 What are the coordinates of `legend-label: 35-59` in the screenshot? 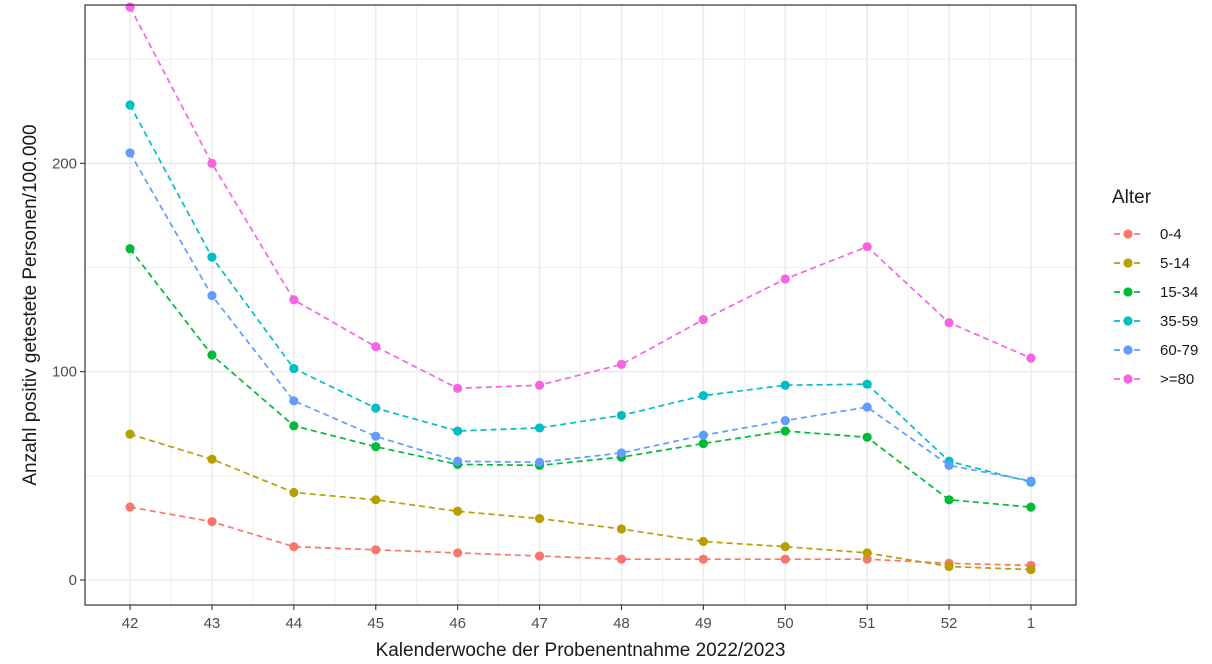 It's located at (1179, 321).